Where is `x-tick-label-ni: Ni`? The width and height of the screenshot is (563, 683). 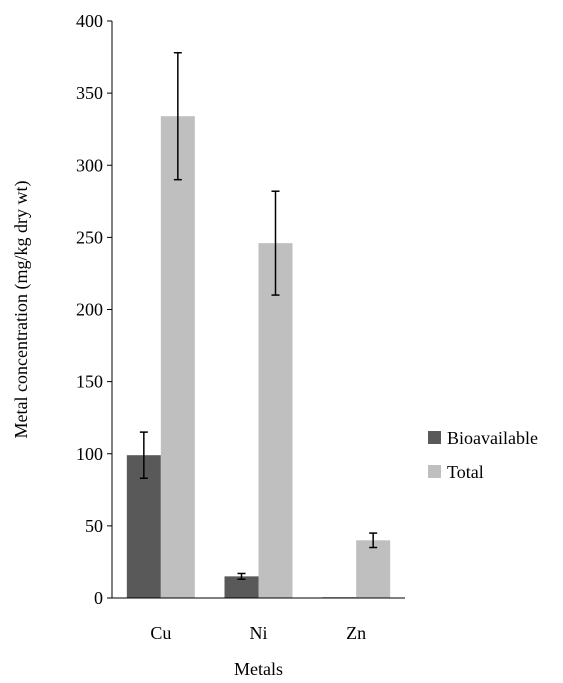
x-tick-label-ni: Ni is located at coordinates (259, 633).